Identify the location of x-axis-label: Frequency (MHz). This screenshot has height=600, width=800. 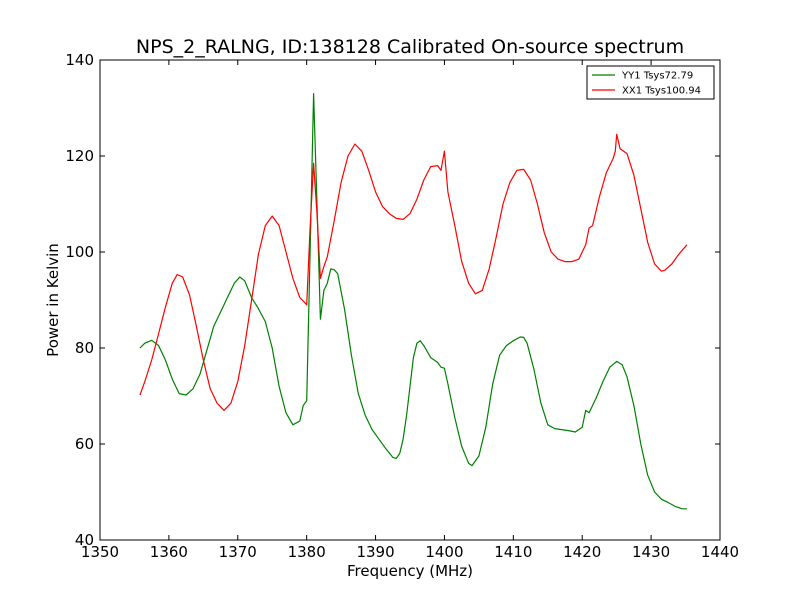
(410, 571).